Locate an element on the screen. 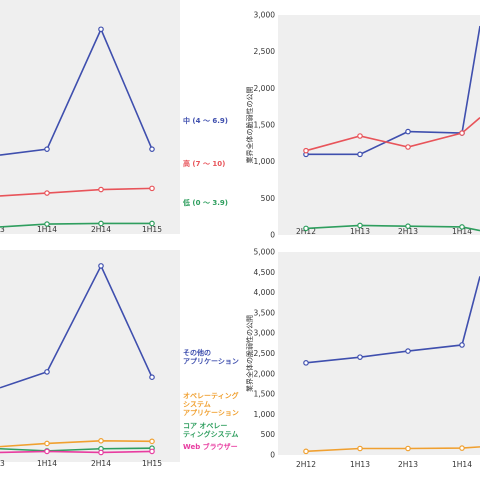 This screenshot has height=480, width=480. y-tick-label: 3,500 is located at coordinates (265, 312).